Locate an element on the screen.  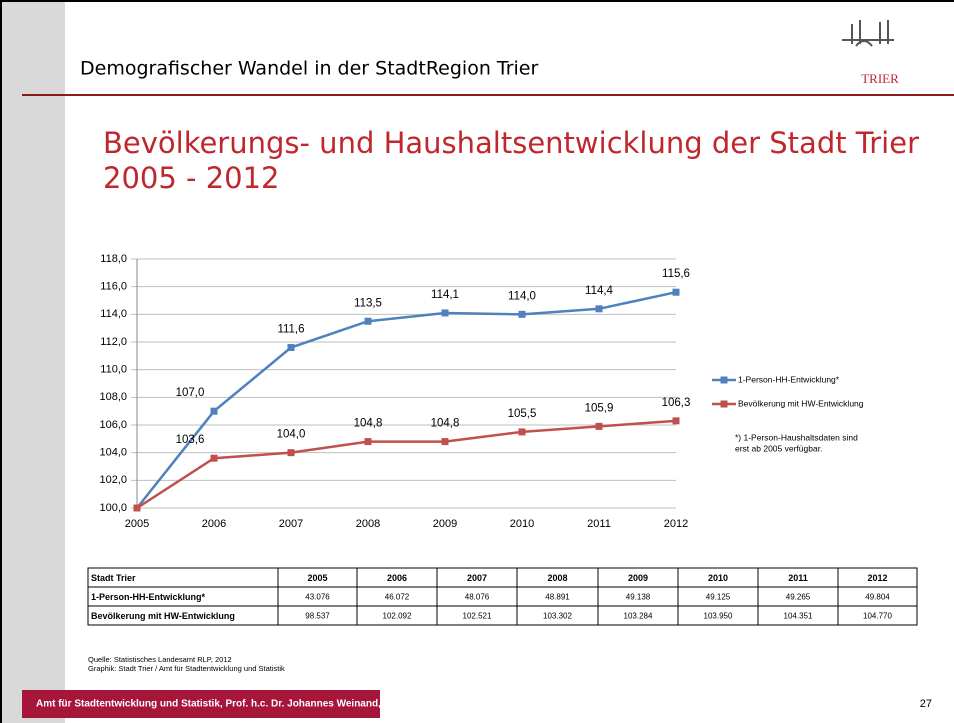
y-tick-label: 110,0 is located at coordinates (113, 370).